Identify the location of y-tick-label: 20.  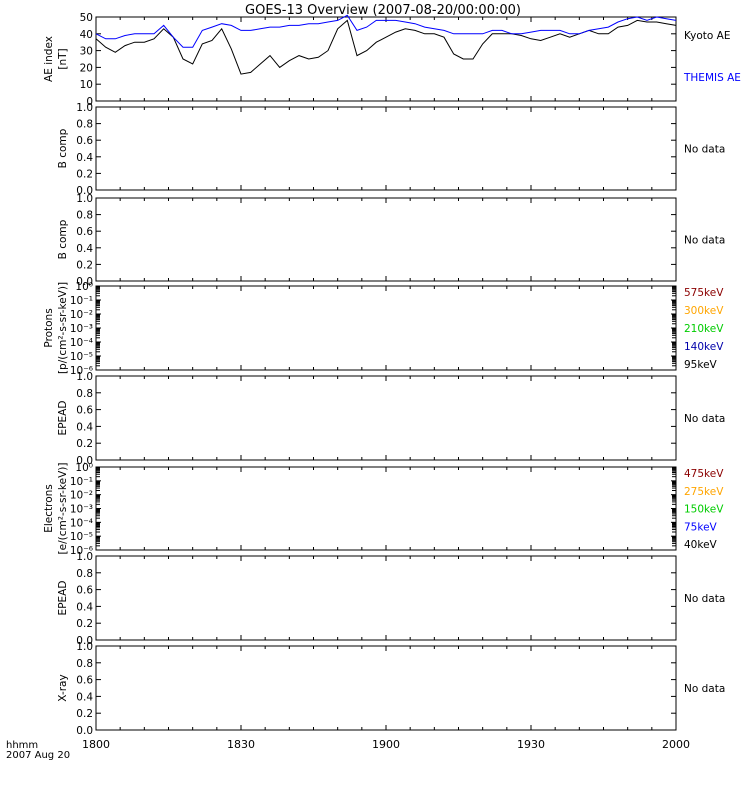
(86, 68).